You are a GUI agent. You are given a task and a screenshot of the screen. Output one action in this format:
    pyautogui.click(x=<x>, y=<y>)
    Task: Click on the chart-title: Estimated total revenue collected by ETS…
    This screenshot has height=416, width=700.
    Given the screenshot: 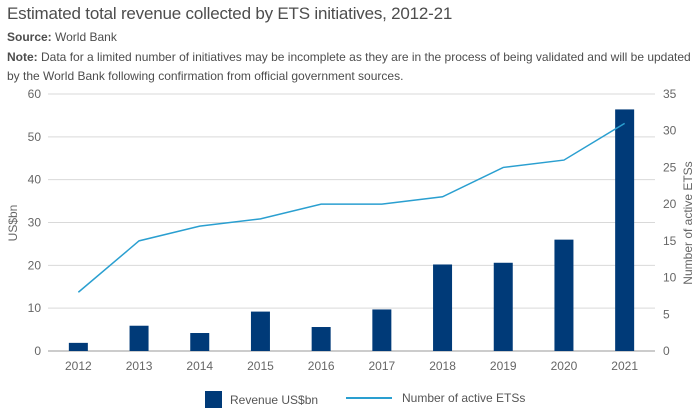 What is the action you would take?
    pyautogui.click(x=230, y=13)
    